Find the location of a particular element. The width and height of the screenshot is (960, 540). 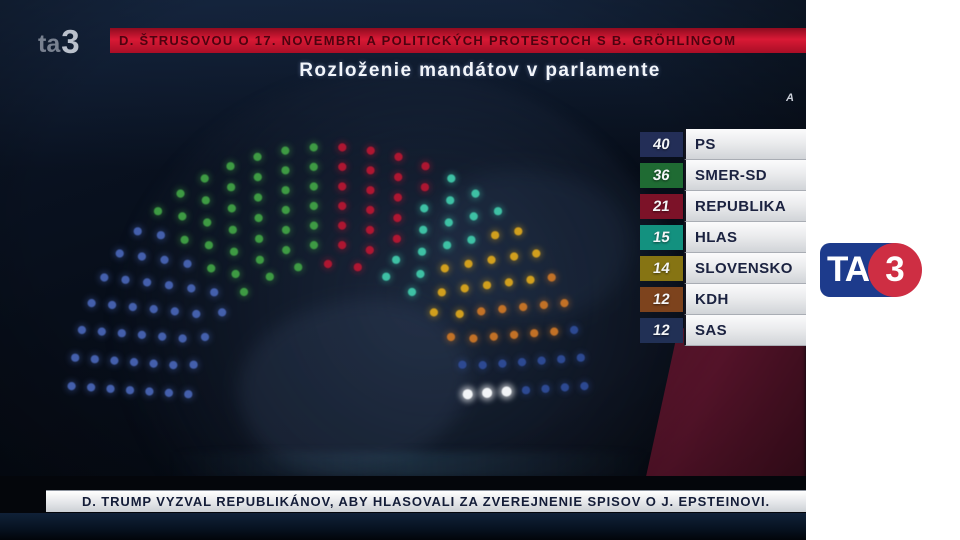

legend-party-name: PS is located at coordinates (745, 144).